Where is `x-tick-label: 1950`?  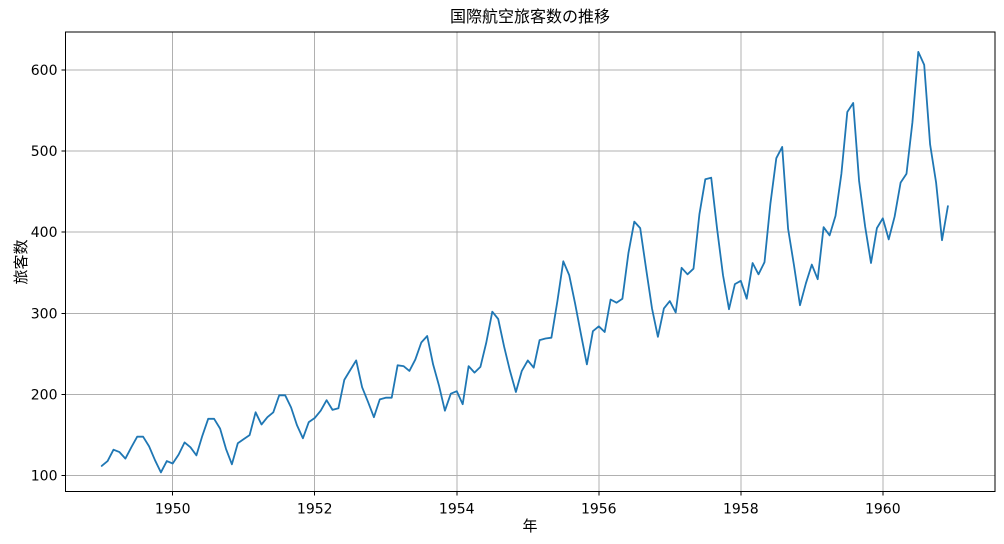
x-tick-label: 1950 is located at coordinates (173, 510).